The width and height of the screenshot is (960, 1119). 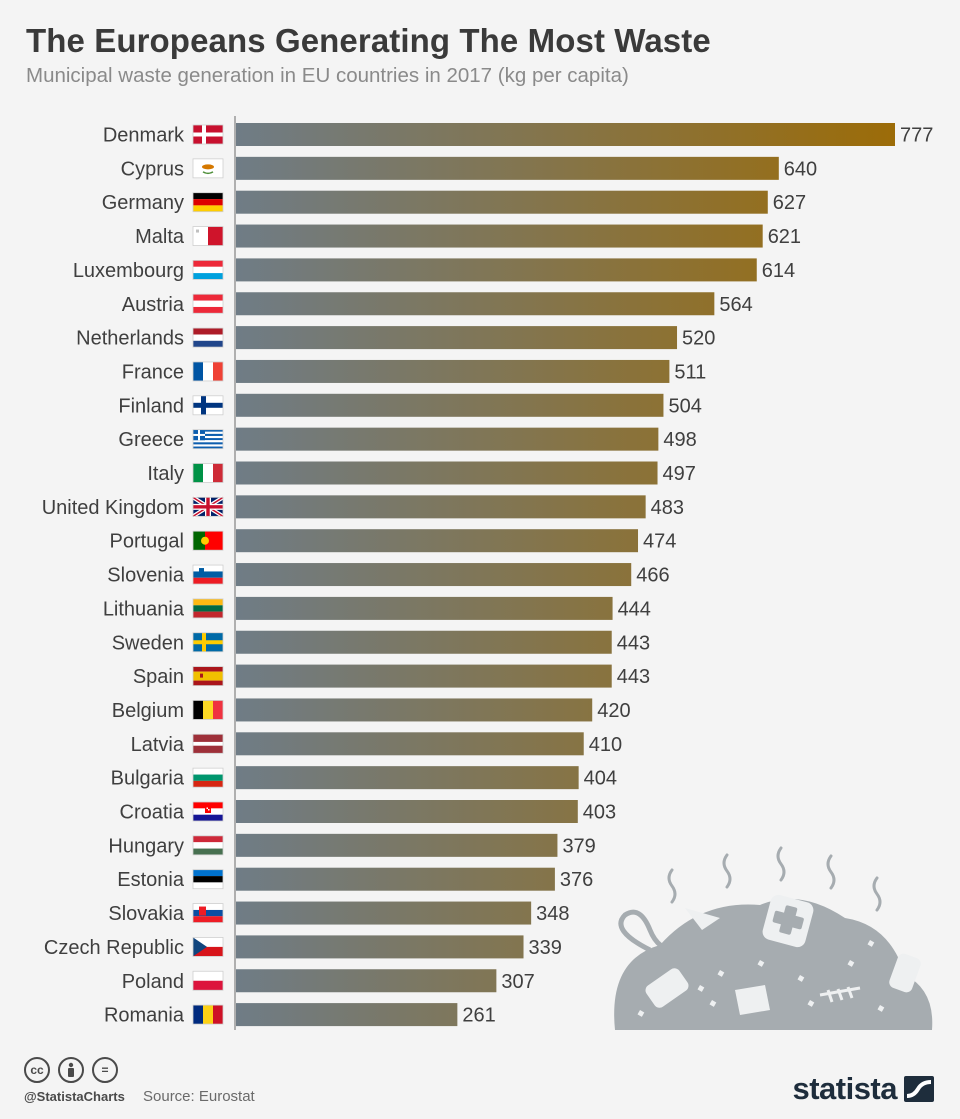 What do you see at coordinates (146, 846) in the screenshot?
I see `category-label: Hungary` at bounding box center [146, 846].